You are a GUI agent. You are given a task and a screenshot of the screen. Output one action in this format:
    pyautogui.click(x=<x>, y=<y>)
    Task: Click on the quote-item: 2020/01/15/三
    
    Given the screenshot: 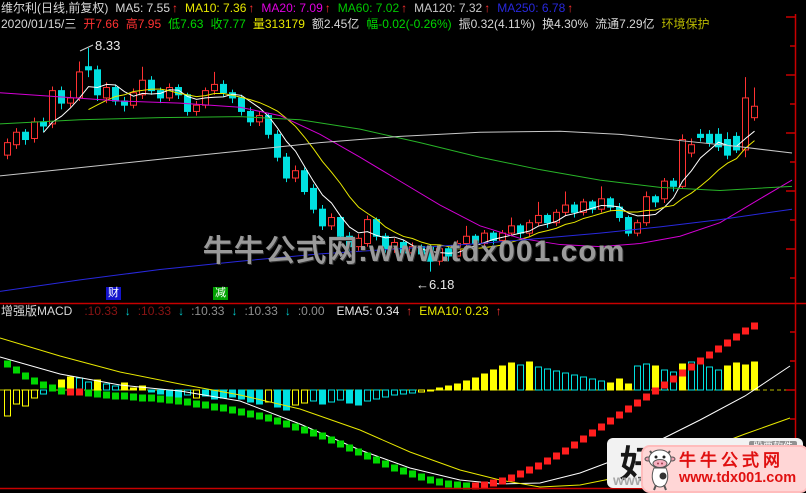 What is the action you would take?
    pyautogui.click(x=39, y=24)
    